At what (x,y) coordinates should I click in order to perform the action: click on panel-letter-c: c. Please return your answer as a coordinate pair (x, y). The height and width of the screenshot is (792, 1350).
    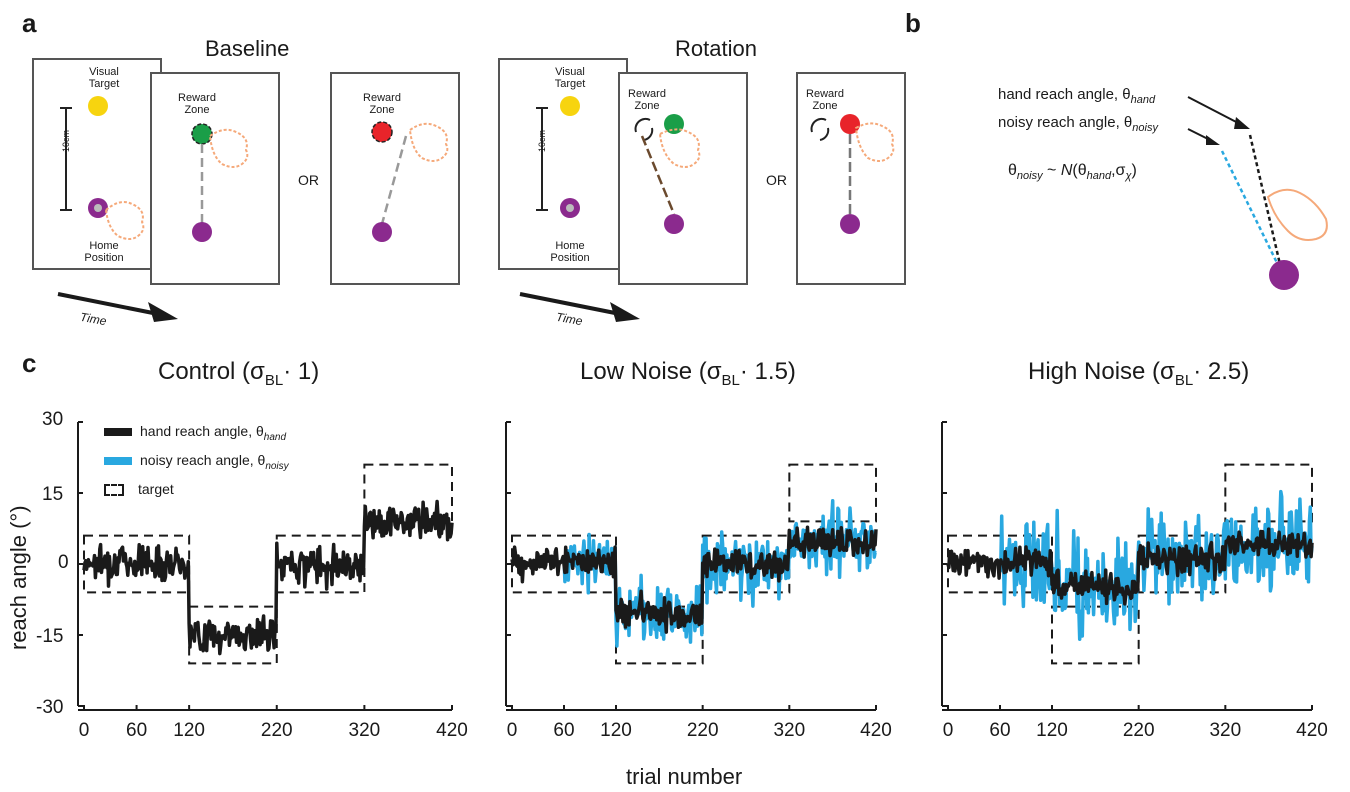
    Looking at the image, I should click on (29, 363).